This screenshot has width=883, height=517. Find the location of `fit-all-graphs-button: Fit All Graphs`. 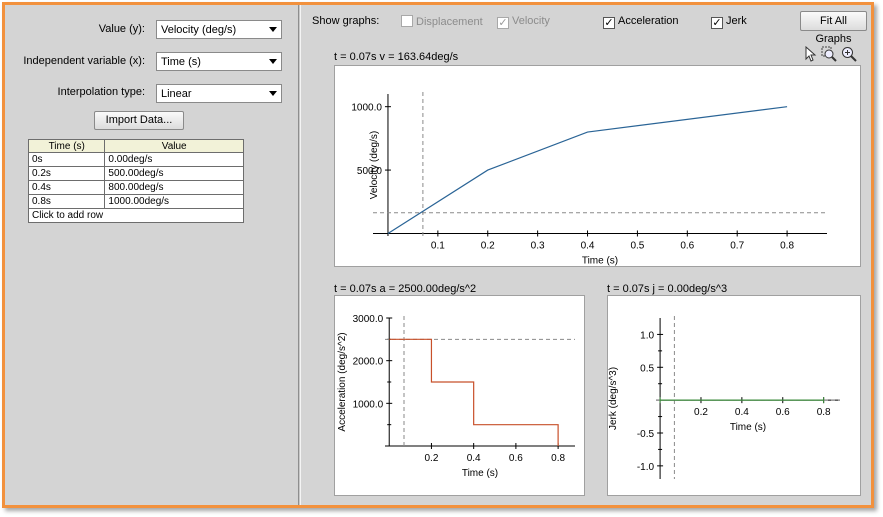

fit-all-graphs-button: Fit All Graphs is located at coordinates (833, 28).